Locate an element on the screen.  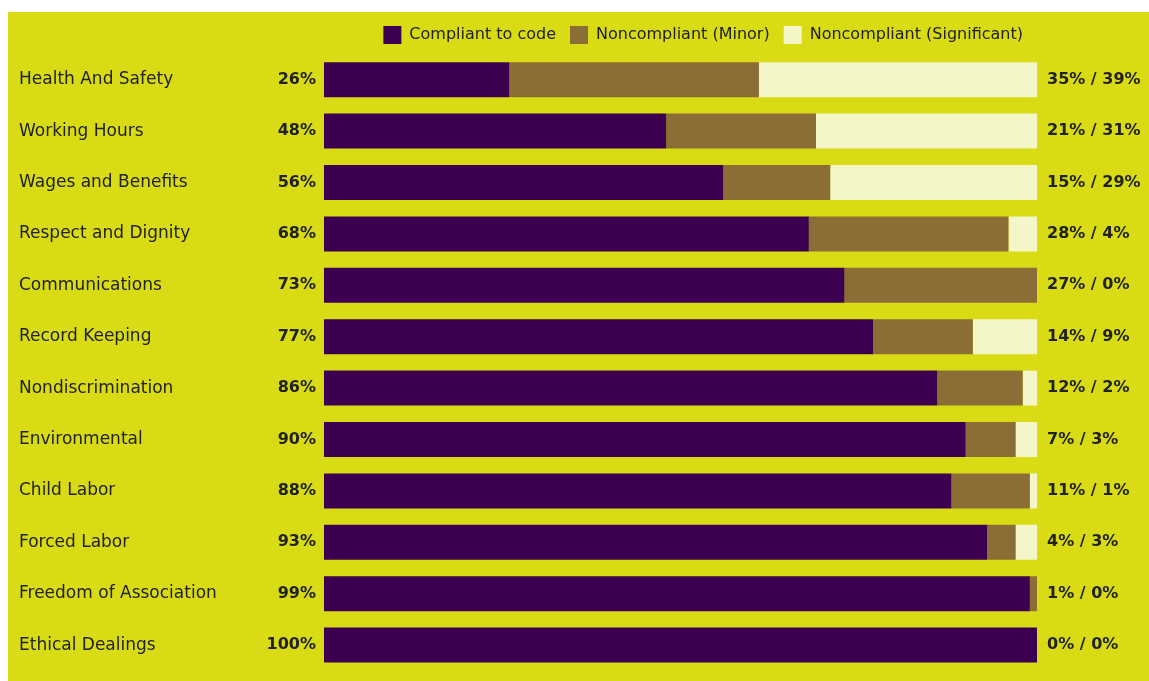
data-label: 86% is located at coordinates (296, 387).